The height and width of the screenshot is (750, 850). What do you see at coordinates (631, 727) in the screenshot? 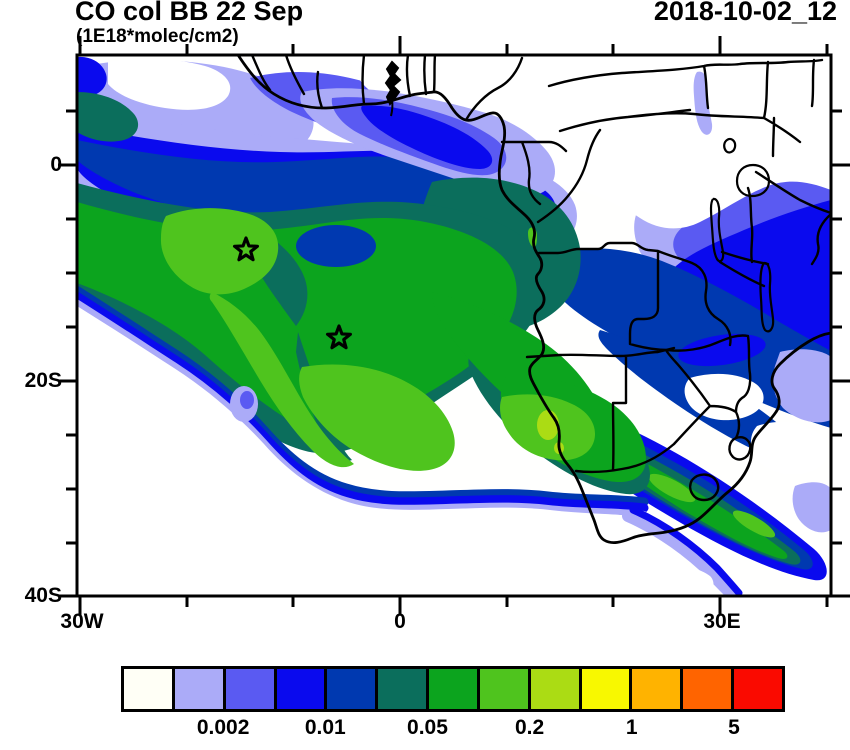
I see `colorbar-tick-label: 1` at bounding box center [631, 727].